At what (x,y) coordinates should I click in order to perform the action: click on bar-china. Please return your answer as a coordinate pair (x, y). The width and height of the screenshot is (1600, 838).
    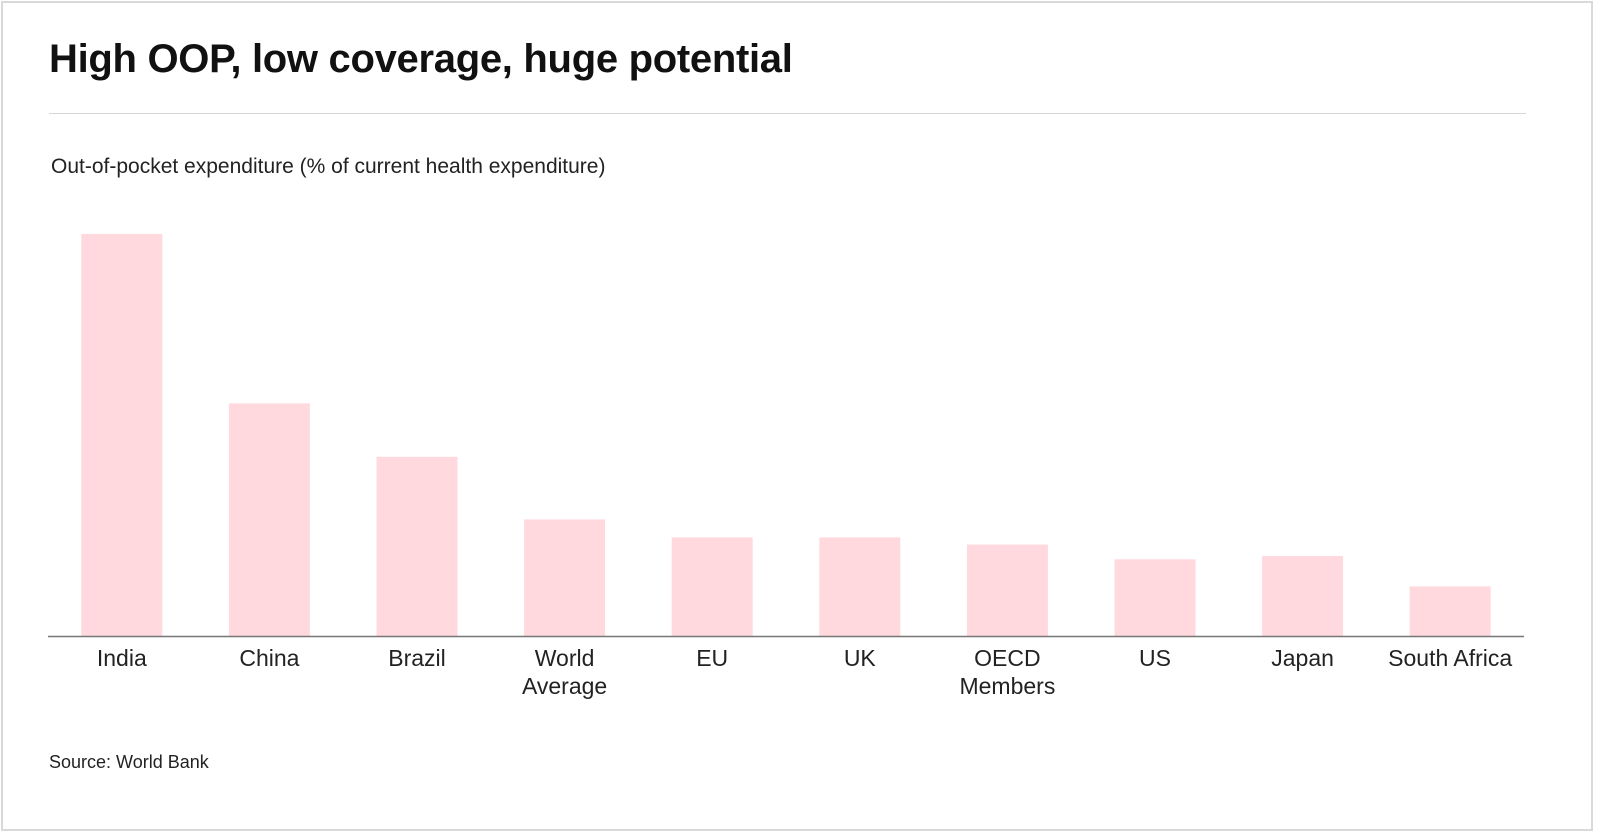
    Looking at the image, I should click on (269, 519).